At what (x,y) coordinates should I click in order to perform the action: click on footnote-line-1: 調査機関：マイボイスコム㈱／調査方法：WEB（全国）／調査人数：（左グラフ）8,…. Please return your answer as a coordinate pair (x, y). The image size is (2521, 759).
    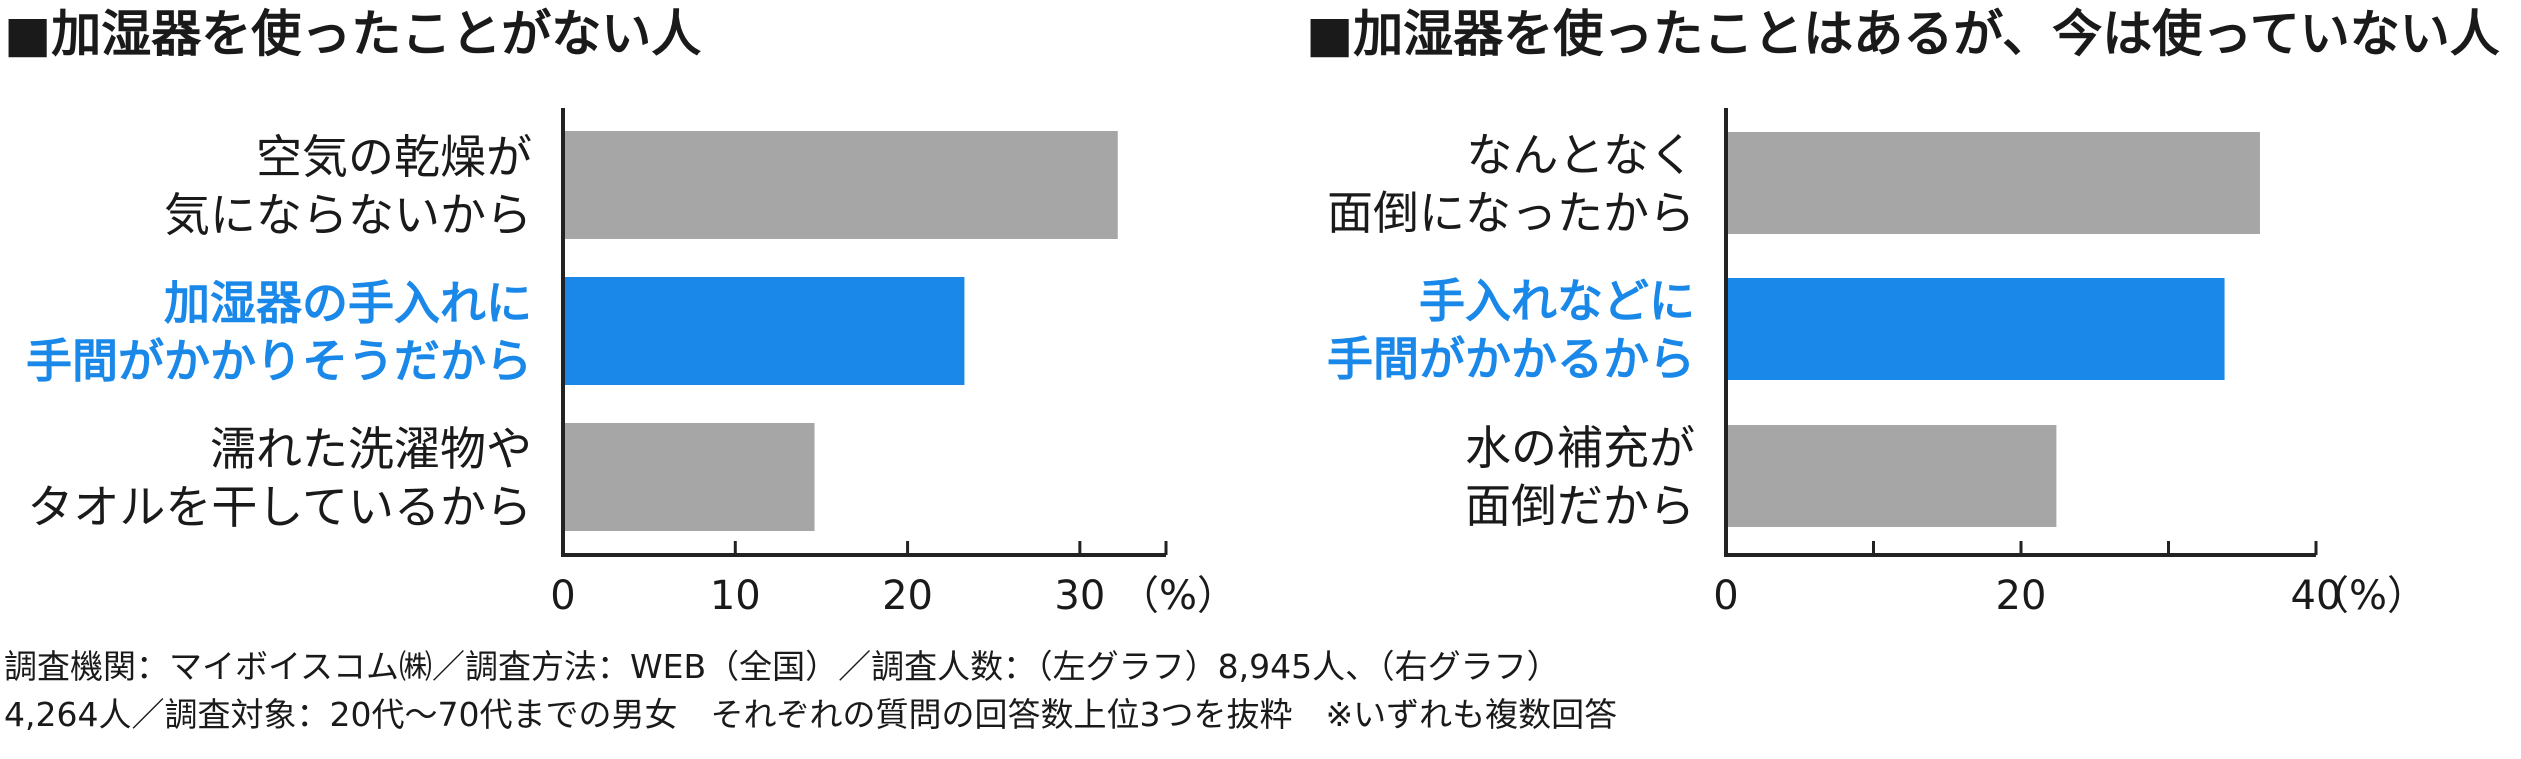
    Looking at the image, I should click on (782, 666).